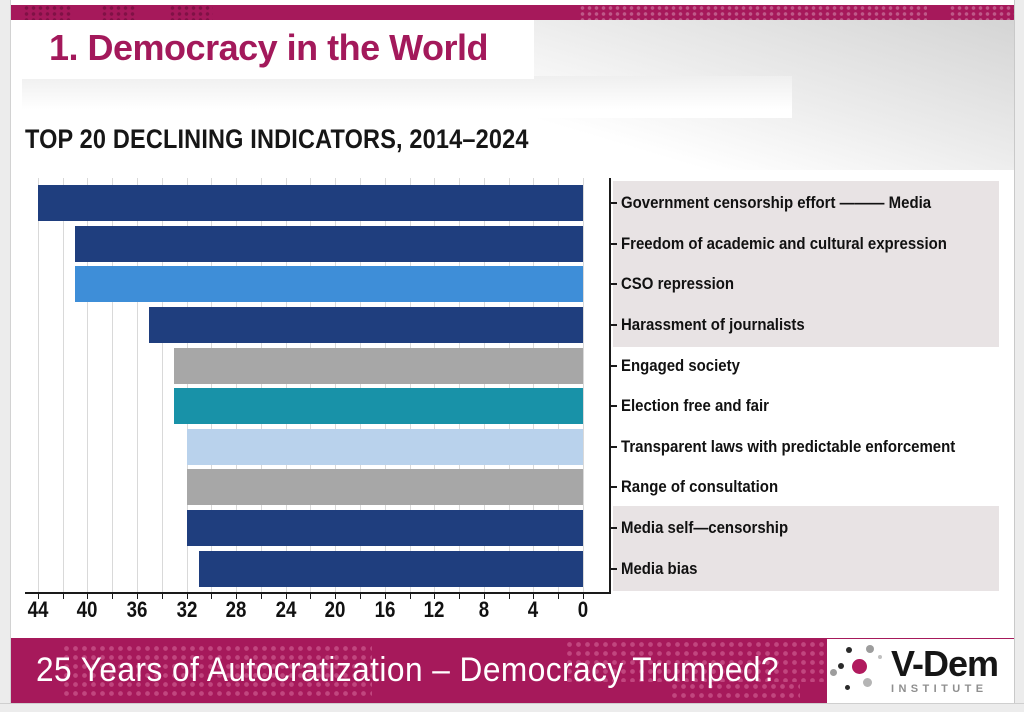 Image resolution: width=1024 pixels, height=712 pixels. What do you see at coordinates (335, 609) in the screenshot?
I see `axis-tick-label: 20` at bounding box center [335, 609].